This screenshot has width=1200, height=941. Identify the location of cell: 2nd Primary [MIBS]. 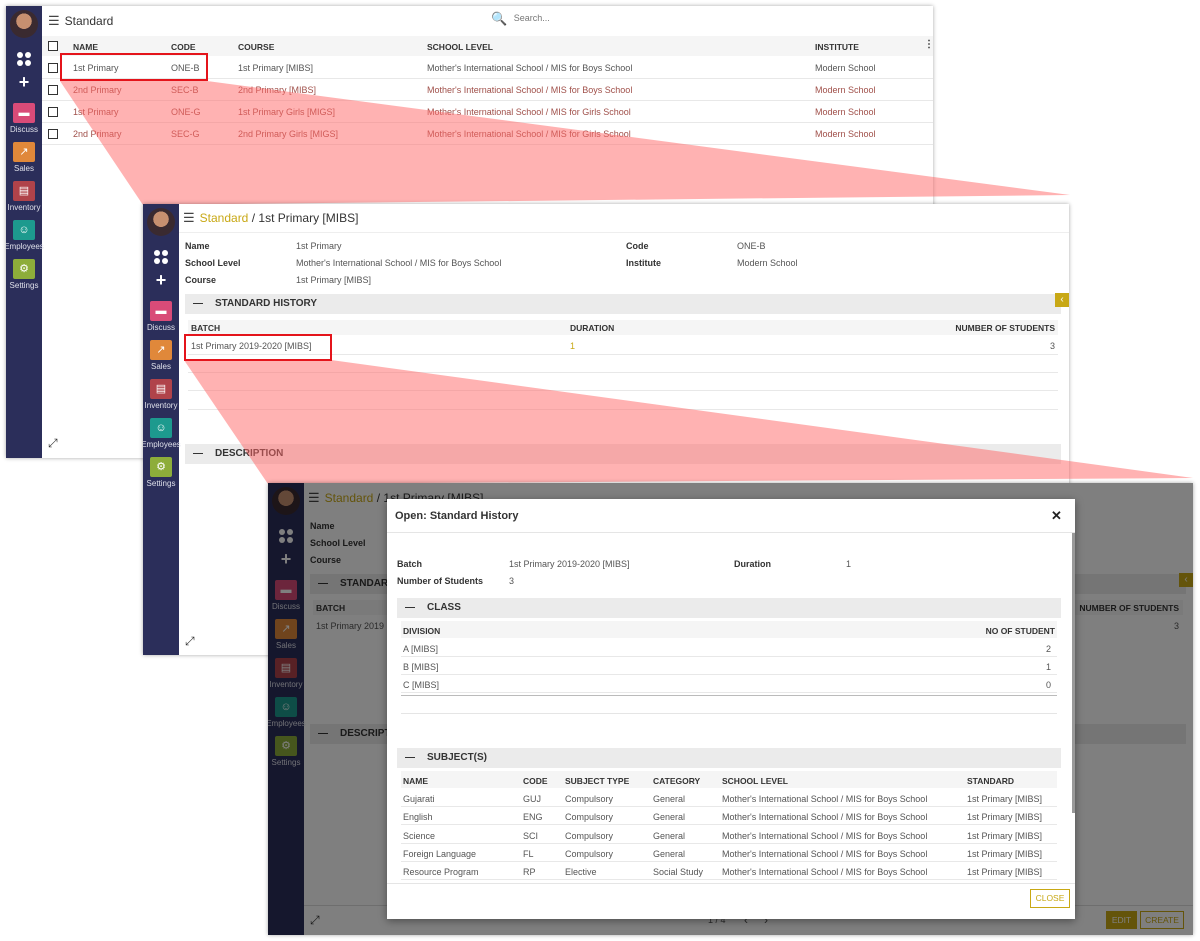
(277, 90).